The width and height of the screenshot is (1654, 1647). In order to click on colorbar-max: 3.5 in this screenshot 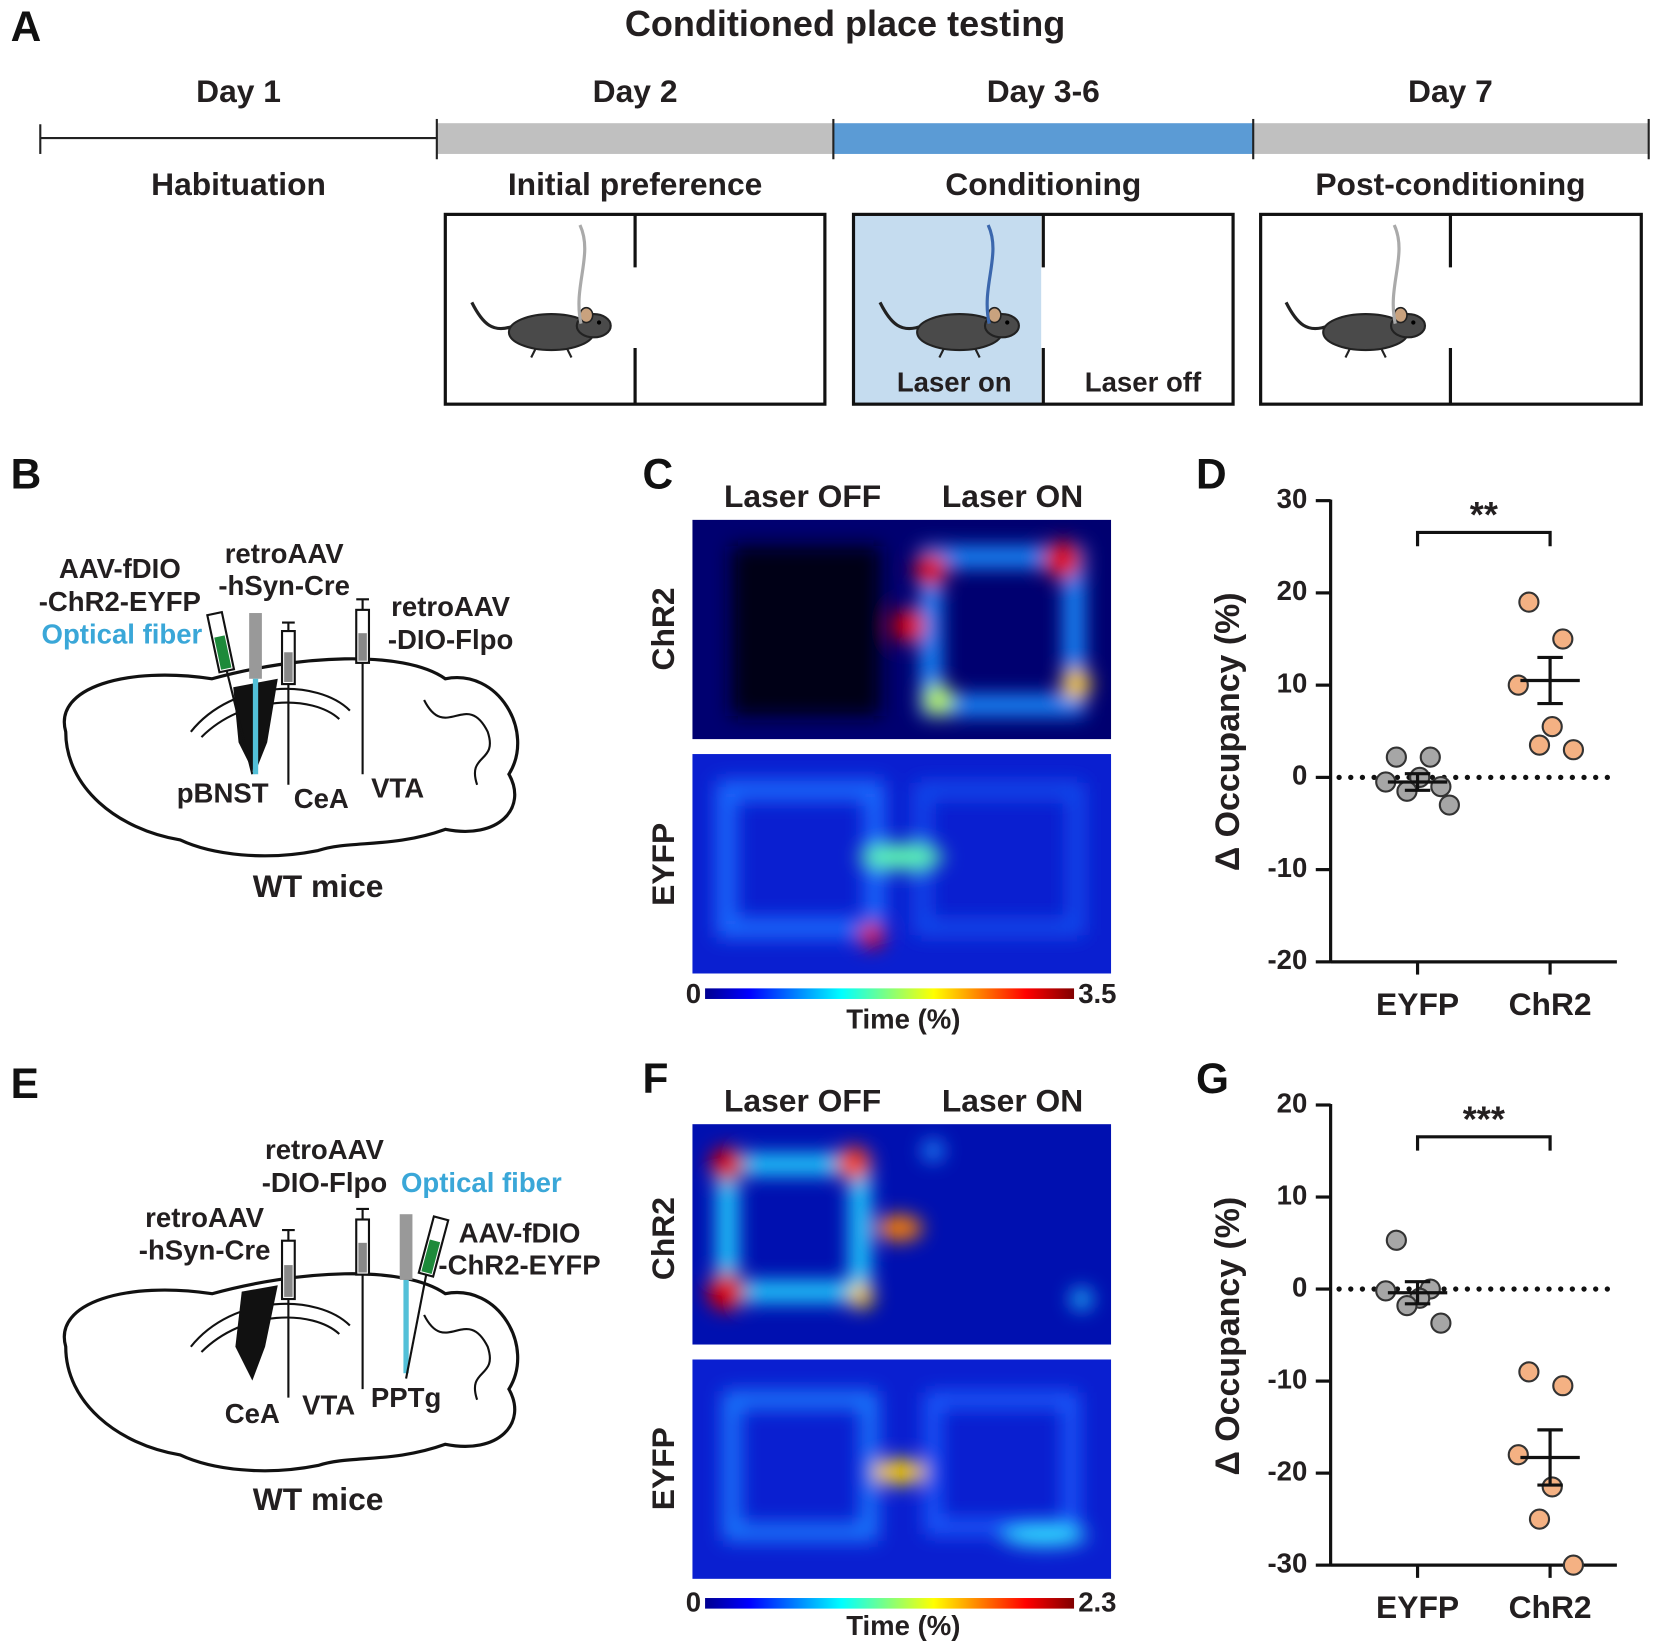, I will do `click(1097, 993)`.